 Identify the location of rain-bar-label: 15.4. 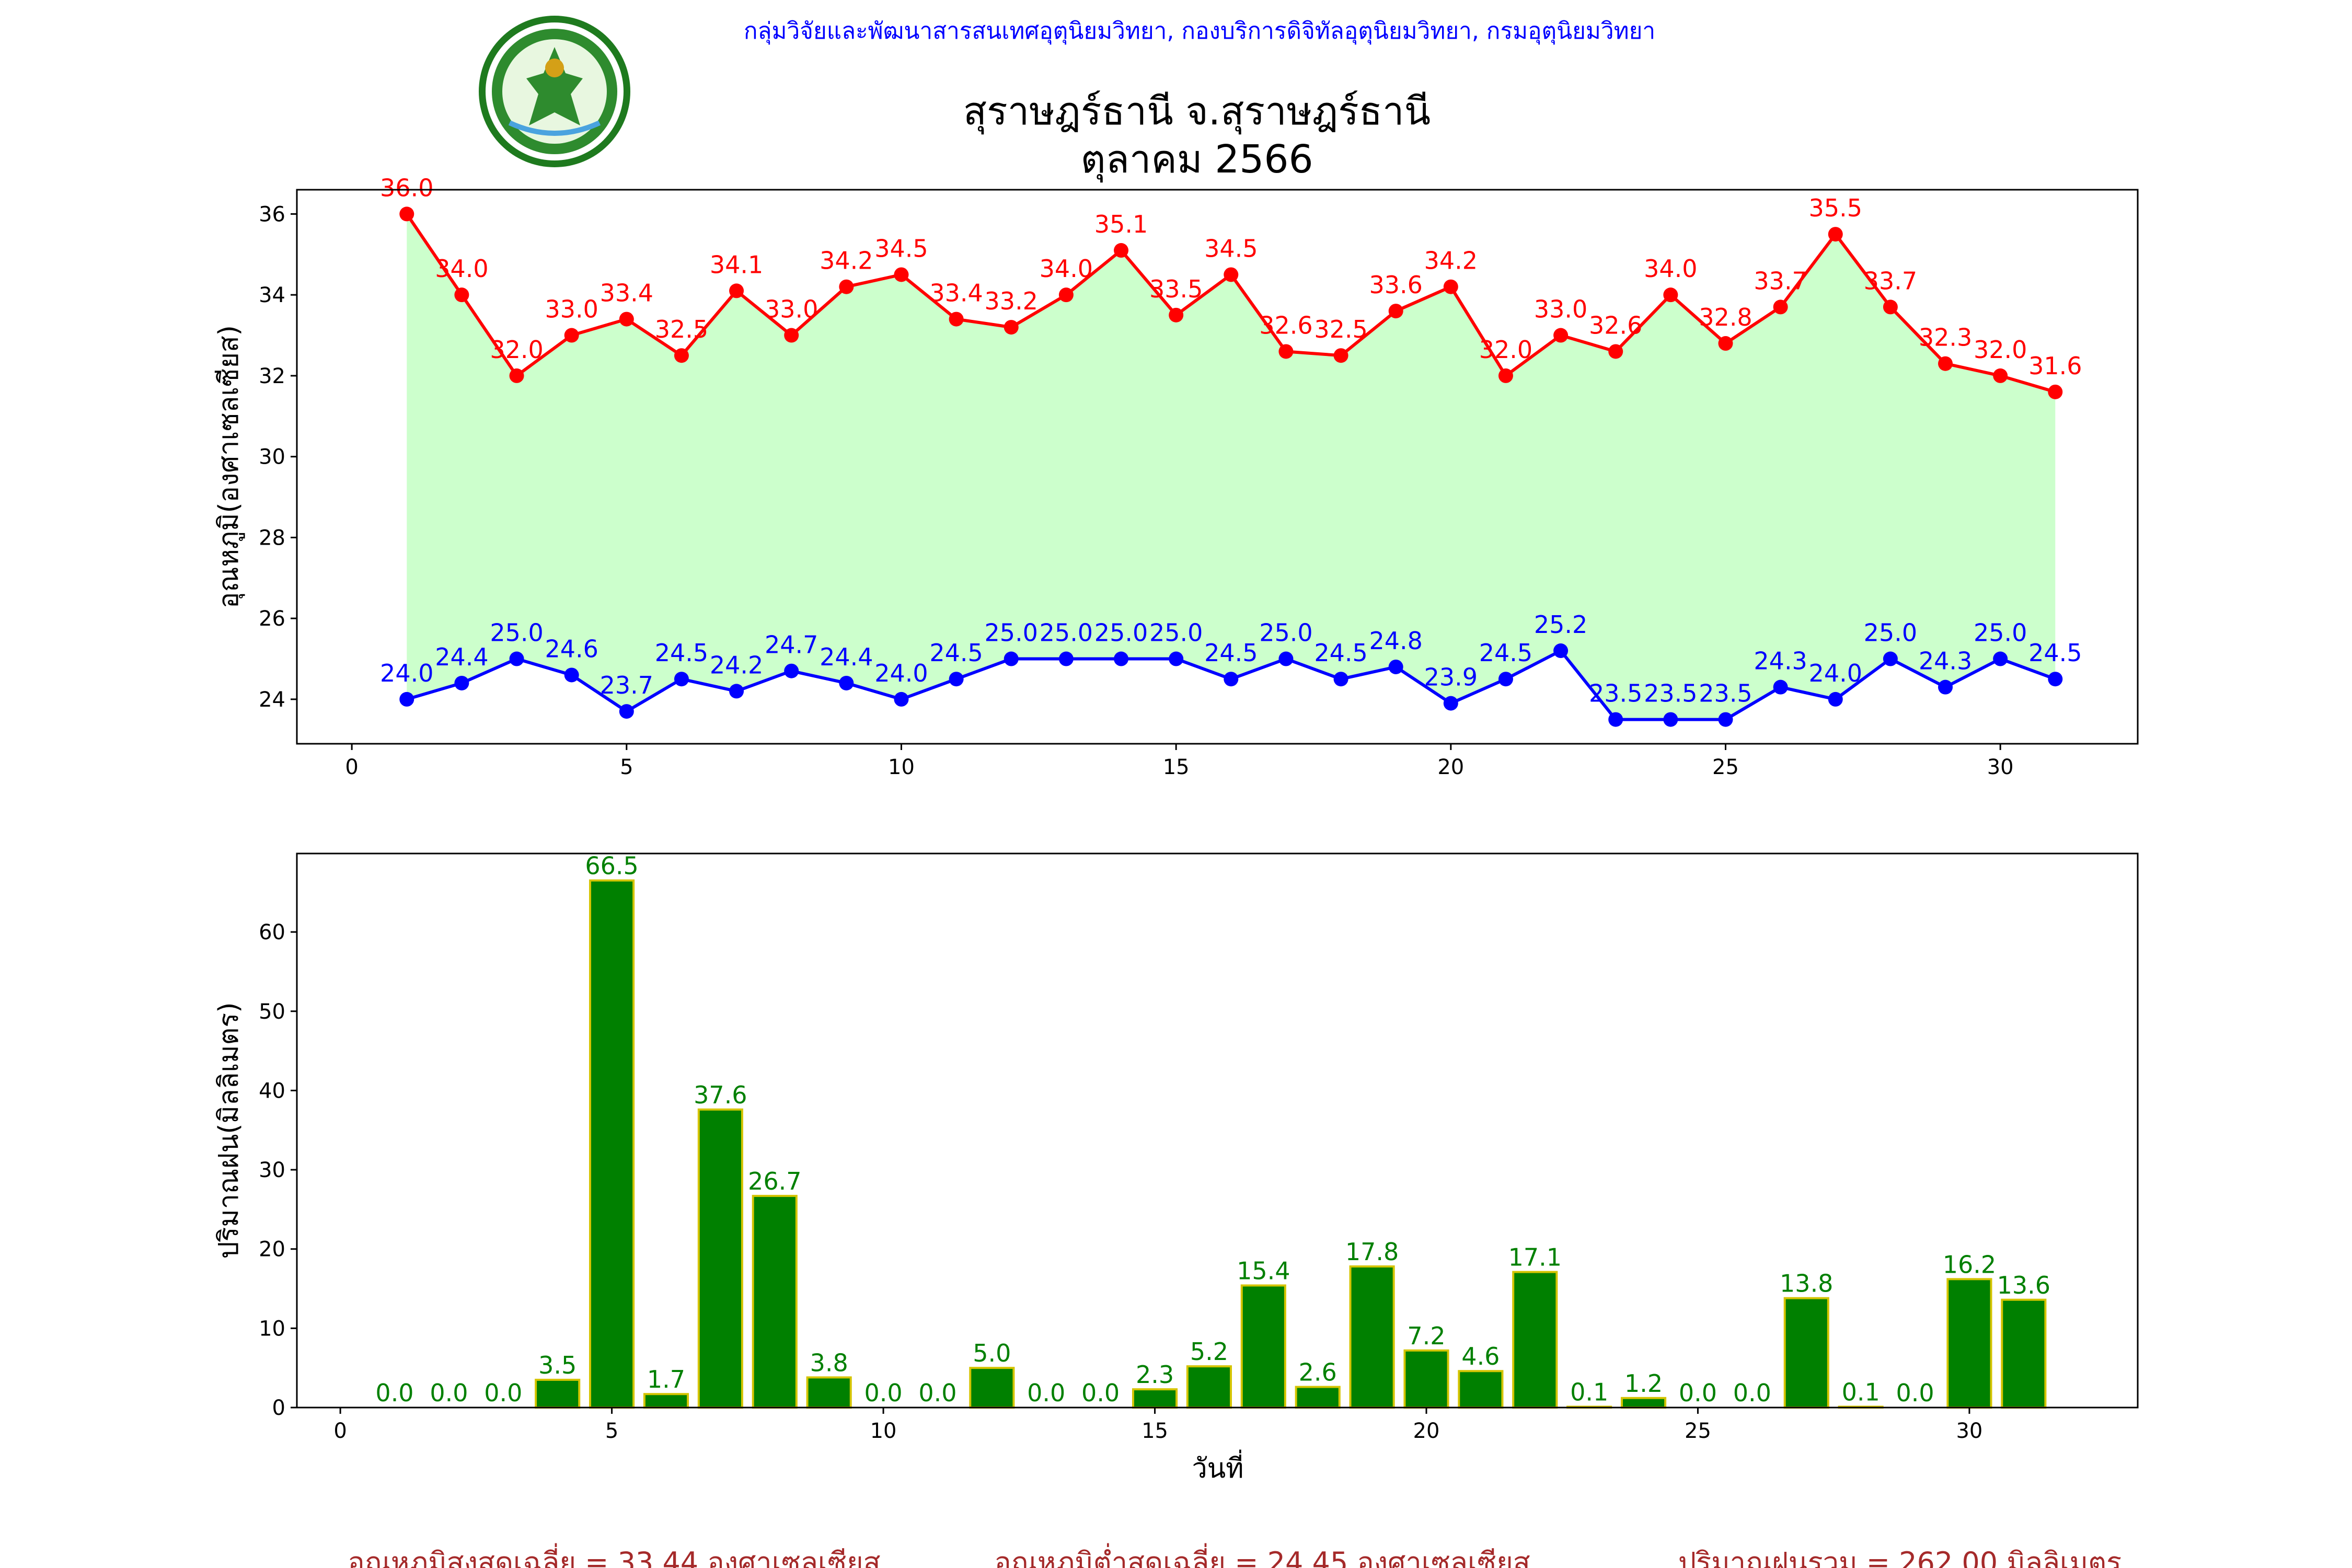
(1263, 1270).